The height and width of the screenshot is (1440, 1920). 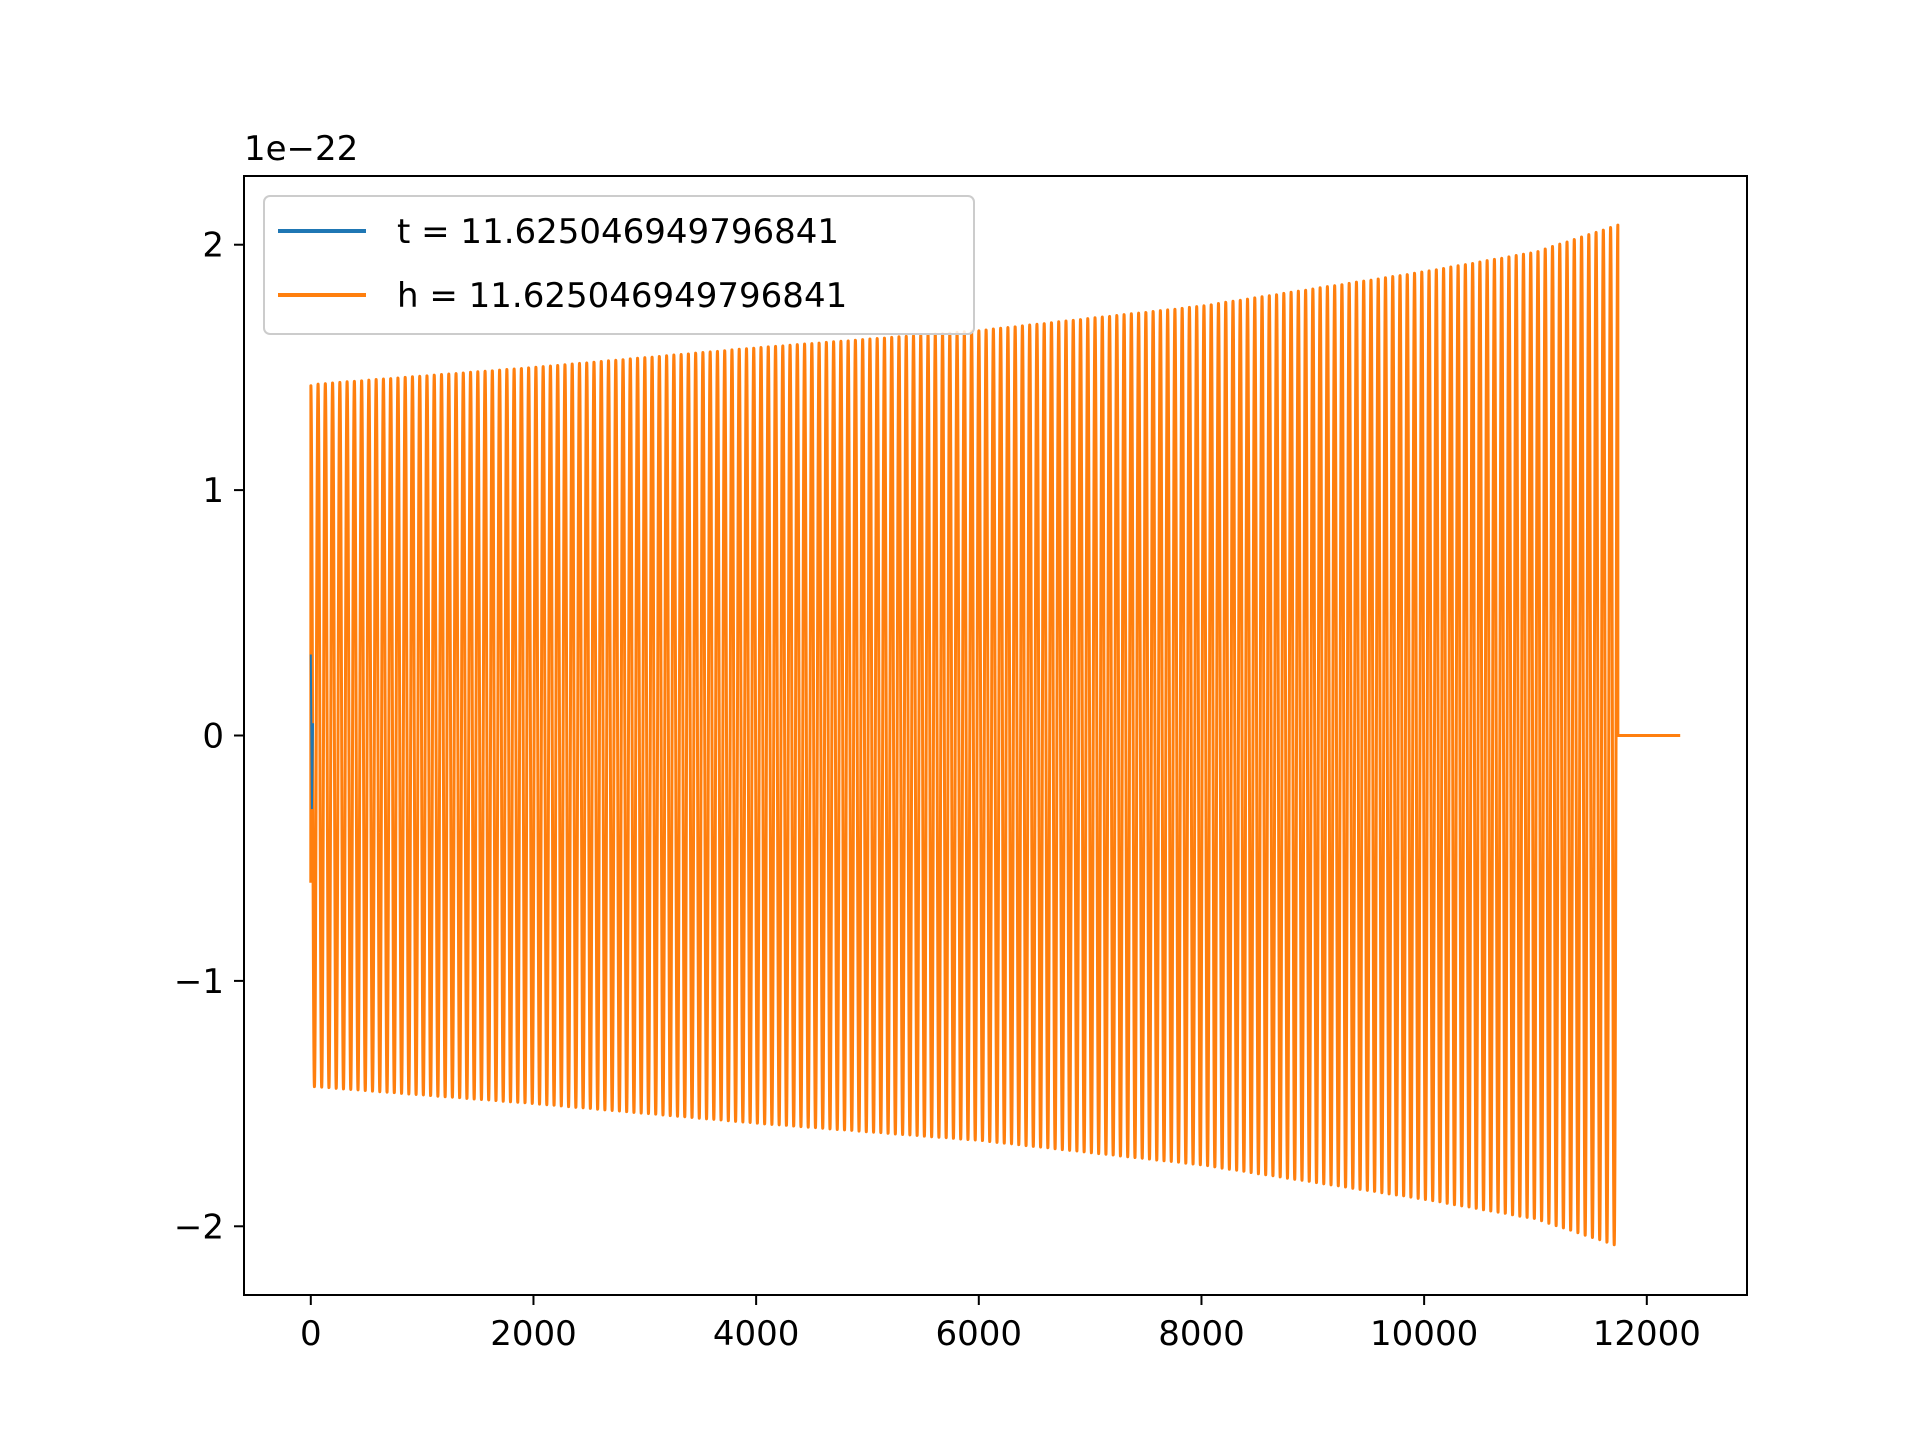 What do you see at coordinates (1201, 1334) in the screenshot?
I see `x-tick-label: 8000` at bounding box center [1201, 1334].